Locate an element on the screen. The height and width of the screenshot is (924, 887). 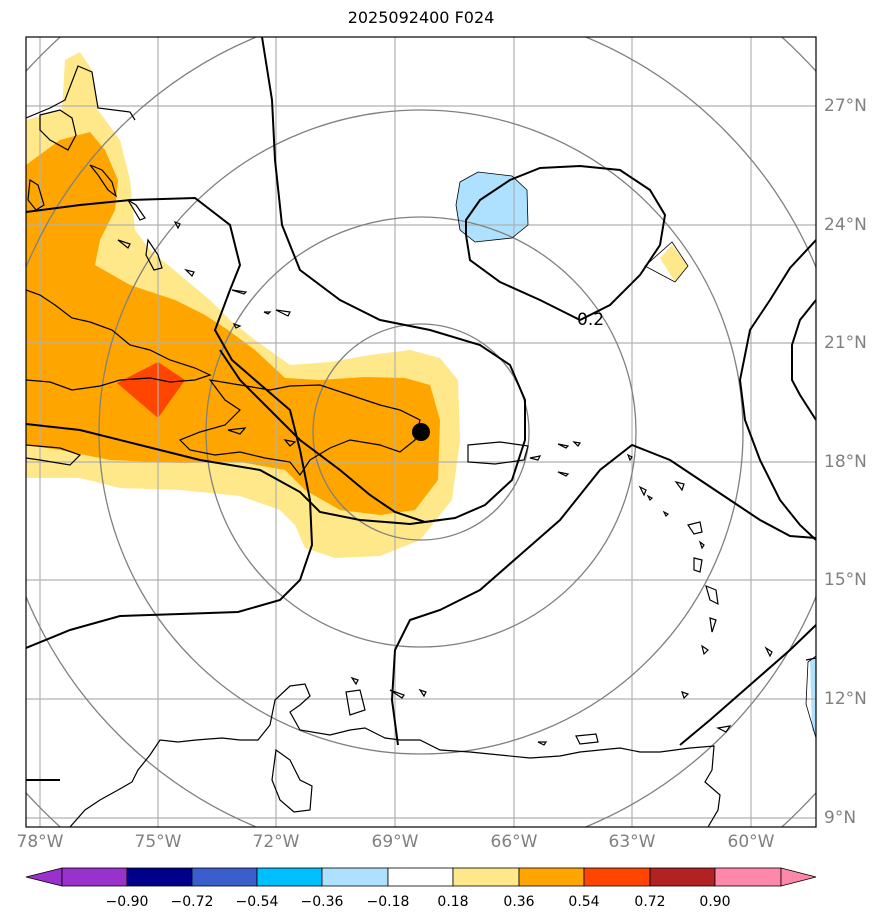
colorbar-extend-low is located at coordinates (44, 877).